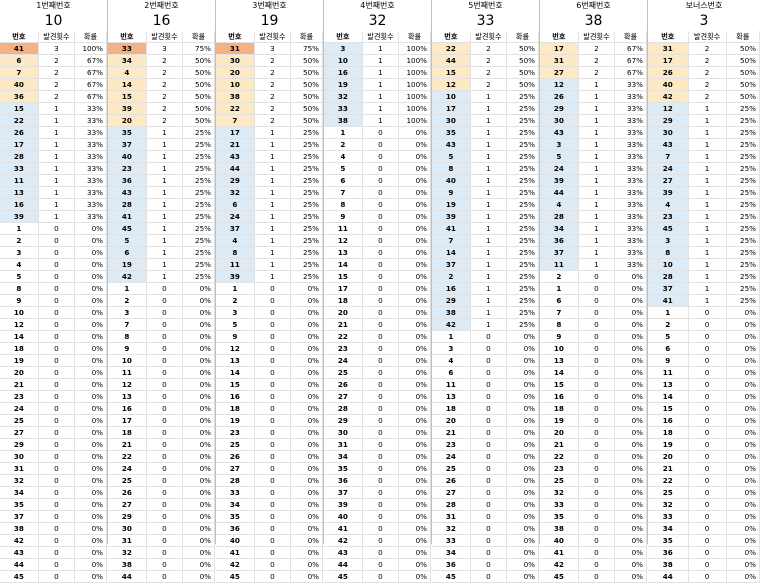 The width and height of the screenshot is (760, 583). Describe the element at coordinates (165, 48) in the screenshot. I see `cell-count: 3` at that location.